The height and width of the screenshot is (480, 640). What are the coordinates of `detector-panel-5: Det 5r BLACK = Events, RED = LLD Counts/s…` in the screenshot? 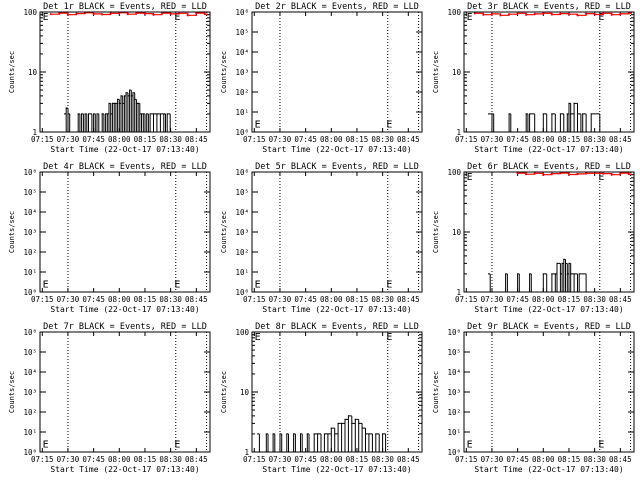 It's located at (321, 238).